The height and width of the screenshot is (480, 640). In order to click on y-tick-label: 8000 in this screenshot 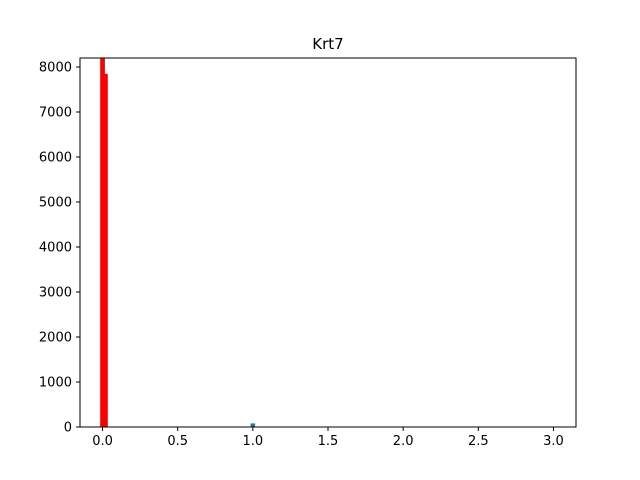, I will do `click(55, 68)`.